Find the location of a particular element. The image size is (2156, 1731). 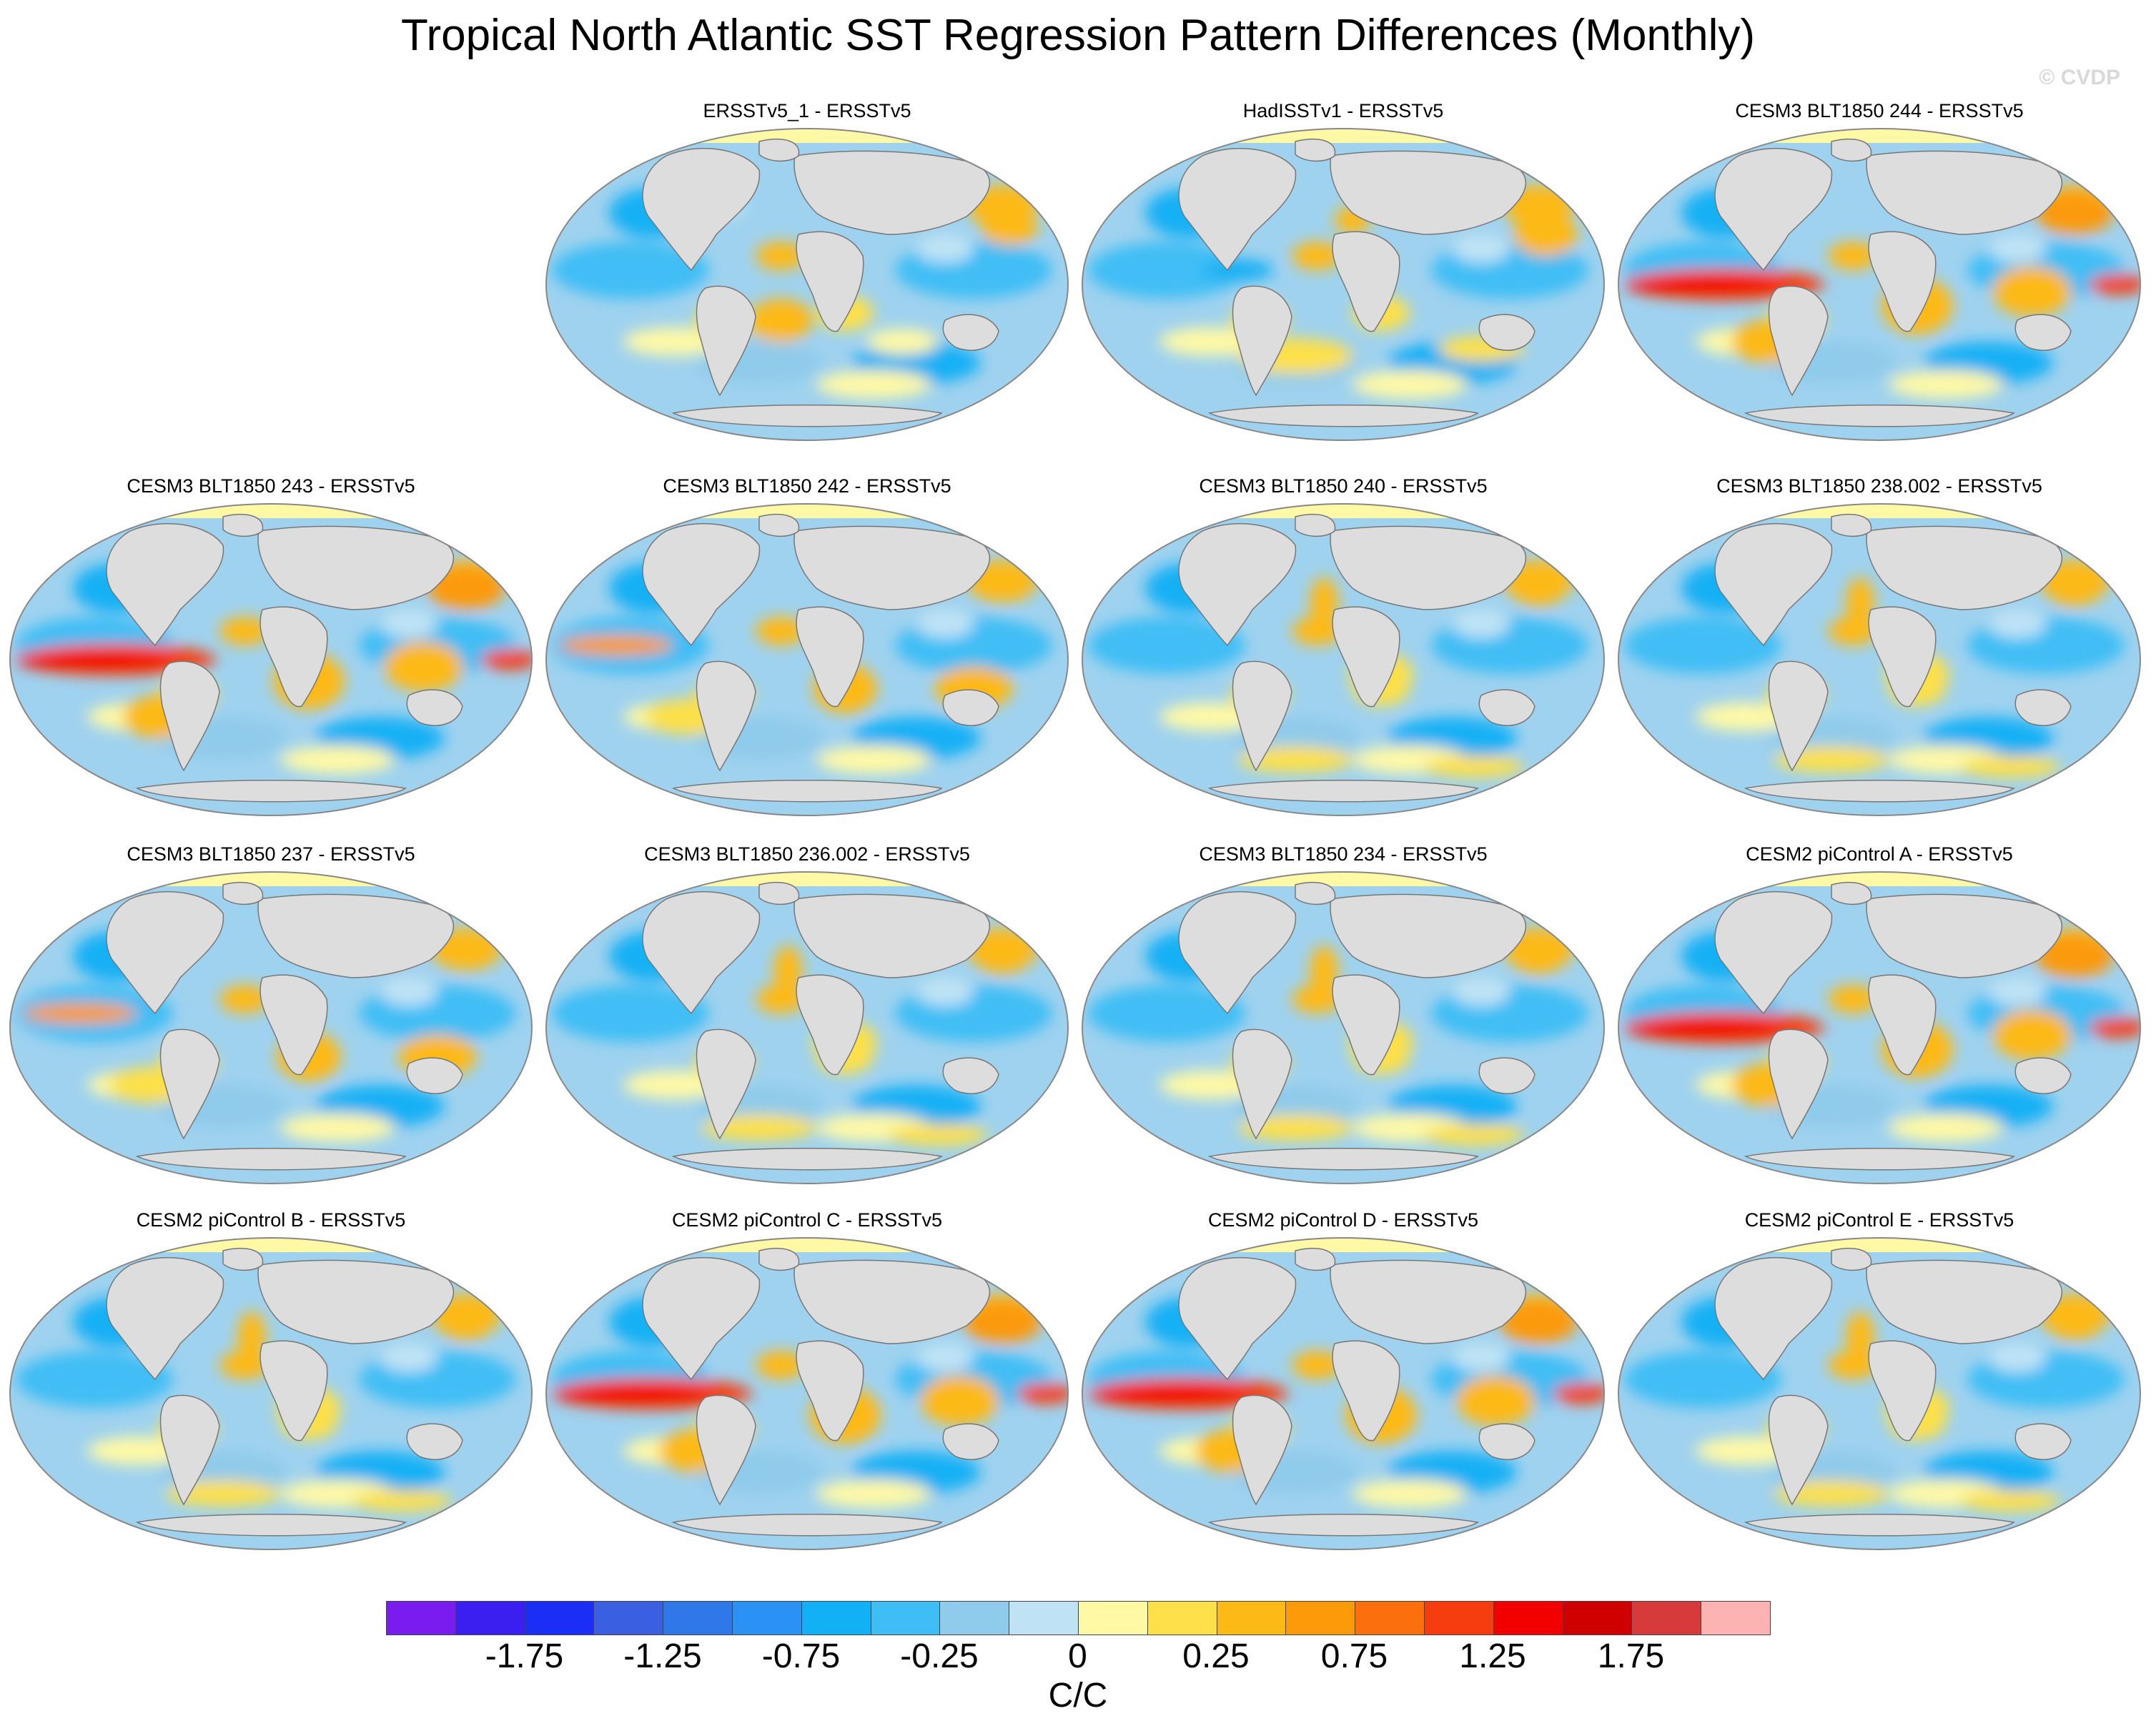

map-panel: CESM3 BLT1850 238.002 - ERSSTv5 is located at coordinates (1879, 646).